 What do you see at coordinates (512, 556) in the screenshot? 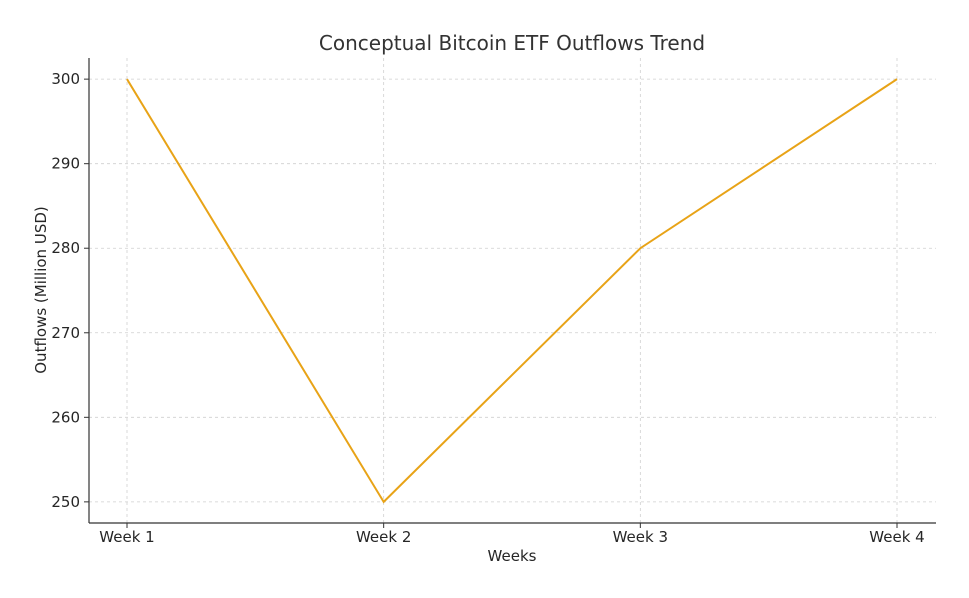
I see `x-axis-label: Weeks` at bounding box center [512, 556].